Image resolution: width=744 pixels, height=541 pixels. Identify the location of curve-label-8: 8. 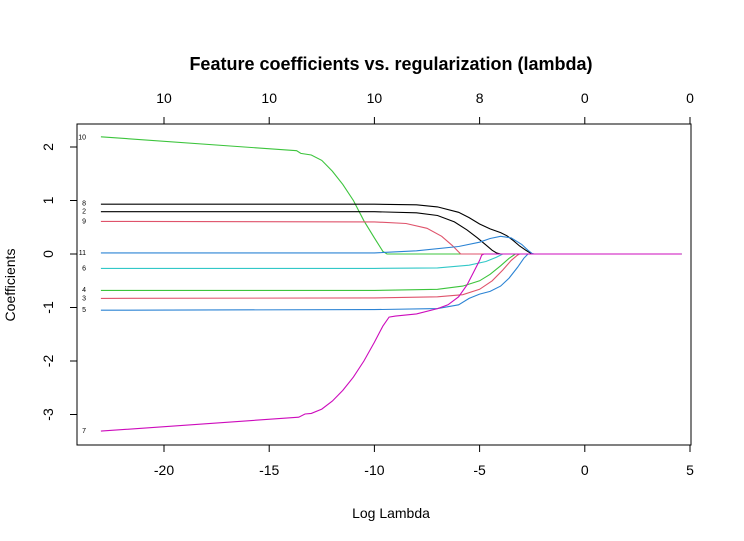
(84, 204).